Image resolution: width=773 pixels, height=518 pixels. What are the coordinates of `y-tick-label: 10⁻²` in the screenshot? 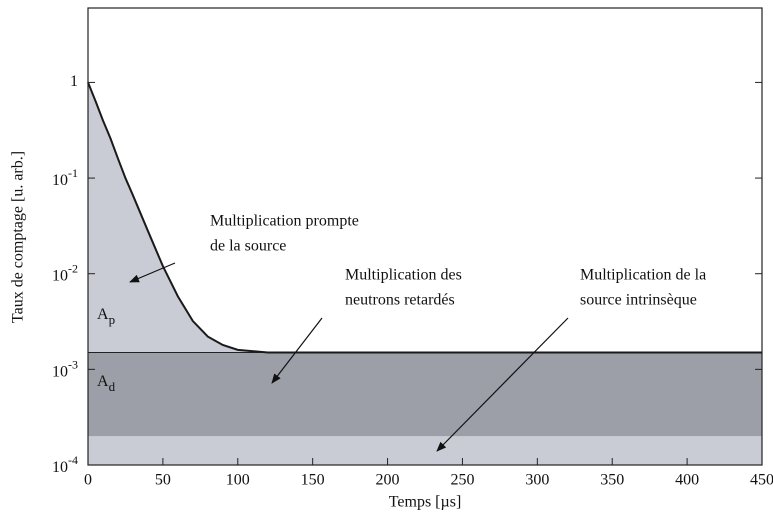 It's located at (65, 272).